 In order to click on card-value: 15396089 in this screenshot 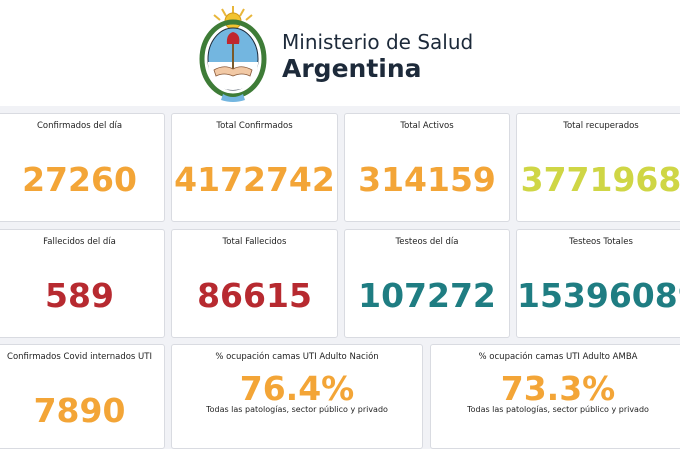, I will do `click(598, 295)`.